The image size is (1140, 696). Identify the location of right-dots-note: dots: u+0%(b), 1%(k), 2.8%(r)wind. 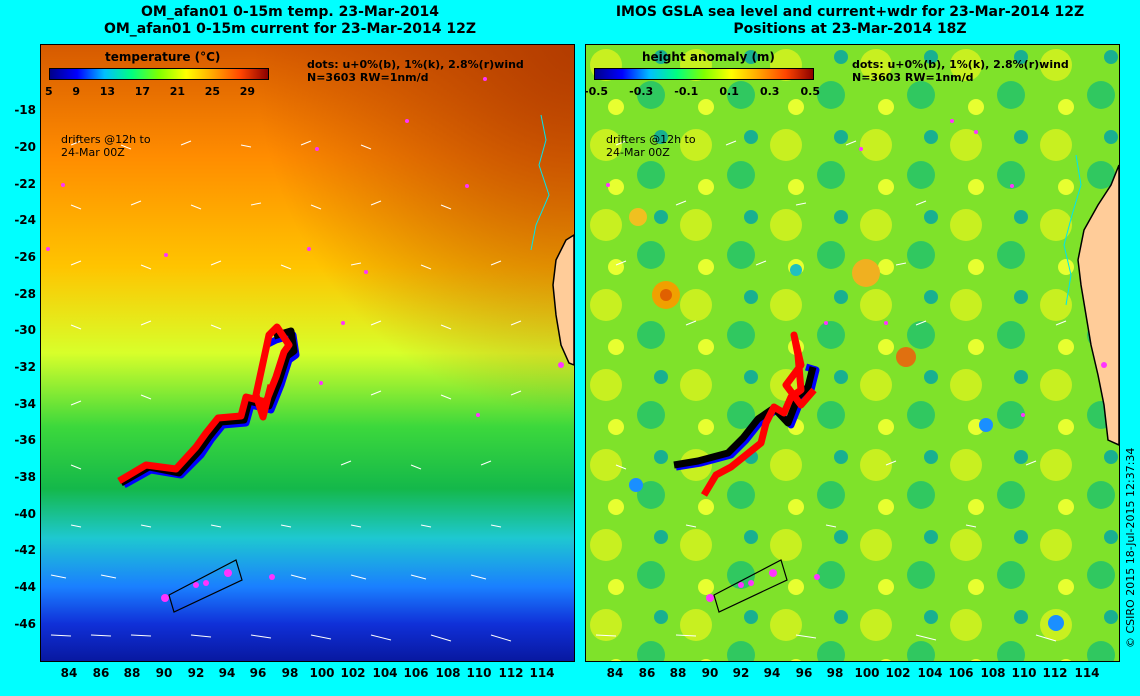
(960, 64).